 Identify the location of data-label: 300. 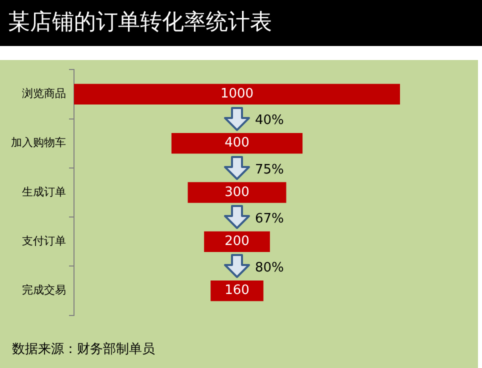
(237, 192).